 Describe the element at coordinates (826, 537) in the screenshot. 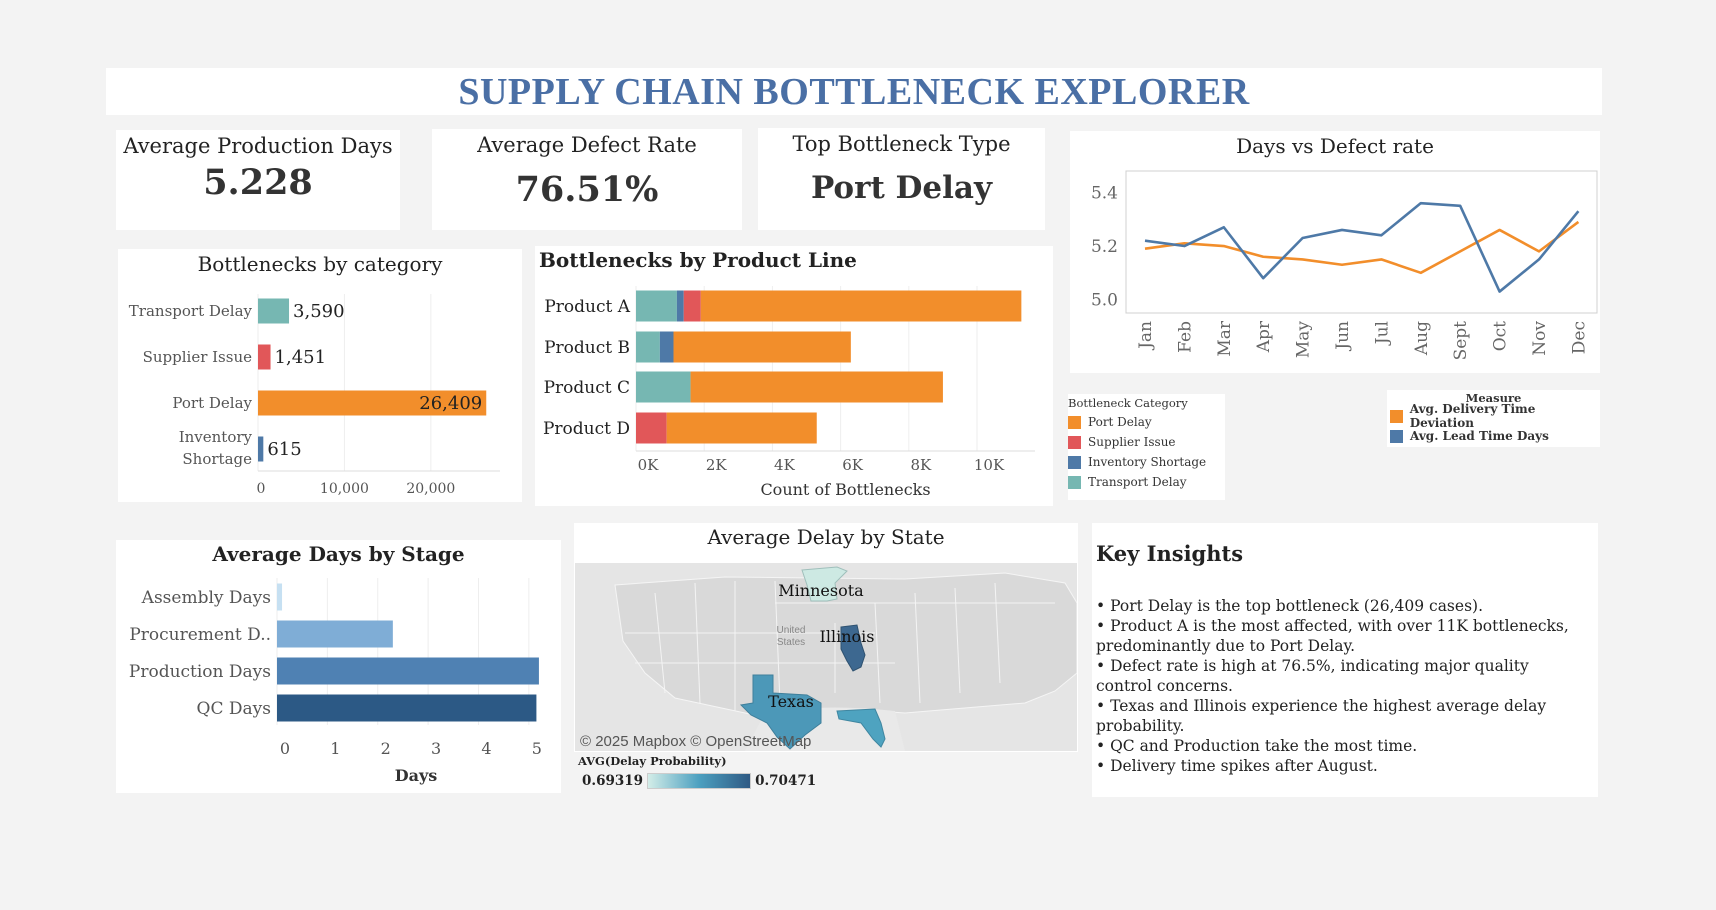

I see `chart-title: Average Delay by State` at that location.